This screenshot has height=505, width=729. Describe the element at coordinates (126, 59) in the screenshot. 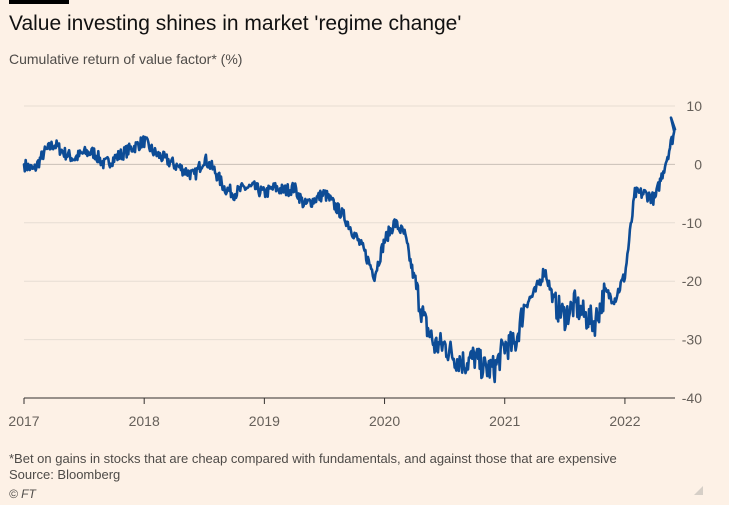

I see `chart-subtitle: Cumulative return of value factor* (%)` at that location.